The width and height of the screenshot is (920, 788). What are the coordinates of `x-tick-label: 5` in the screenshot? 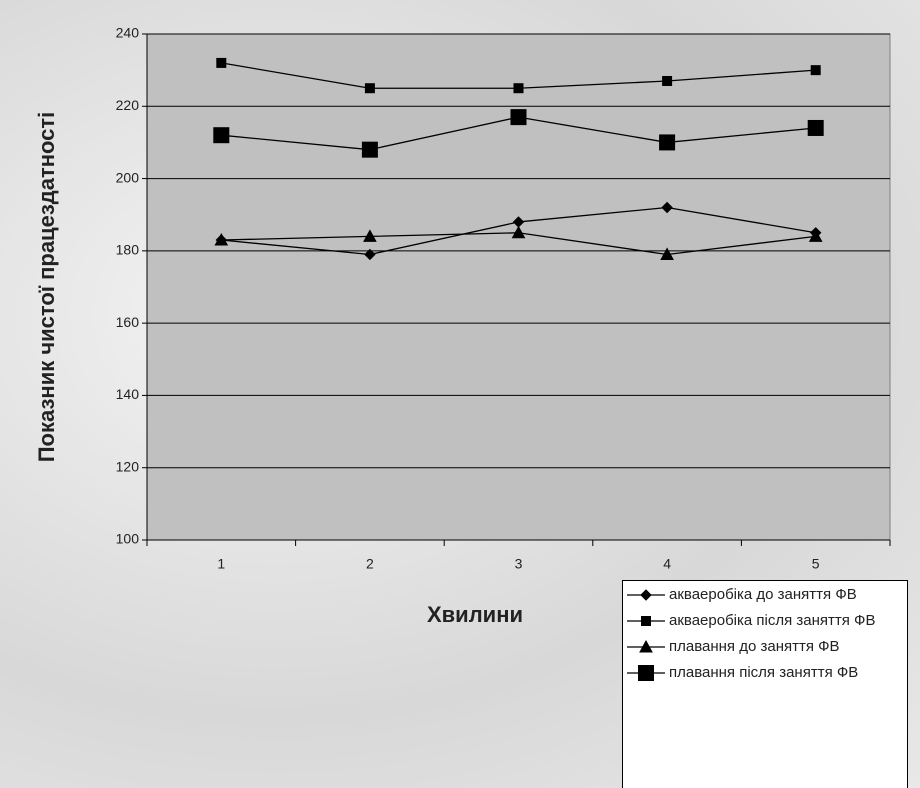 It's located at (816, 564).